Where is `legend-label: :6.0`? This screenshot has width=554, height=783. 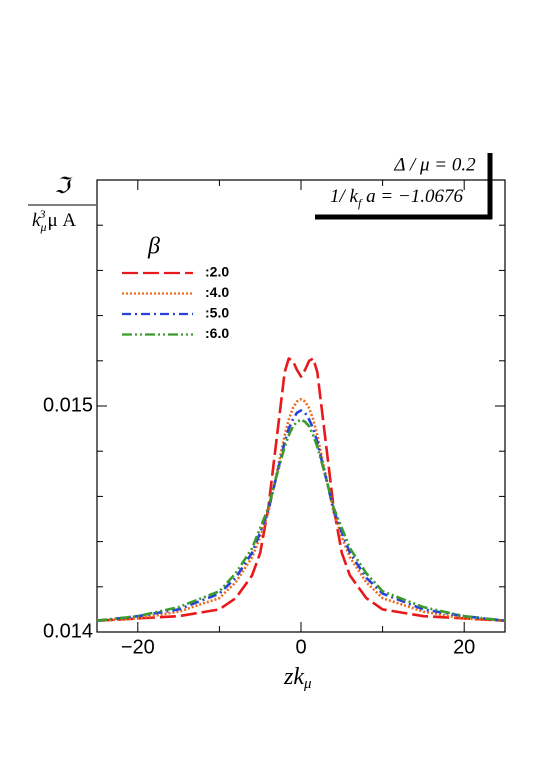
legend-label: :6.0 is located at coordinates (217, 333).